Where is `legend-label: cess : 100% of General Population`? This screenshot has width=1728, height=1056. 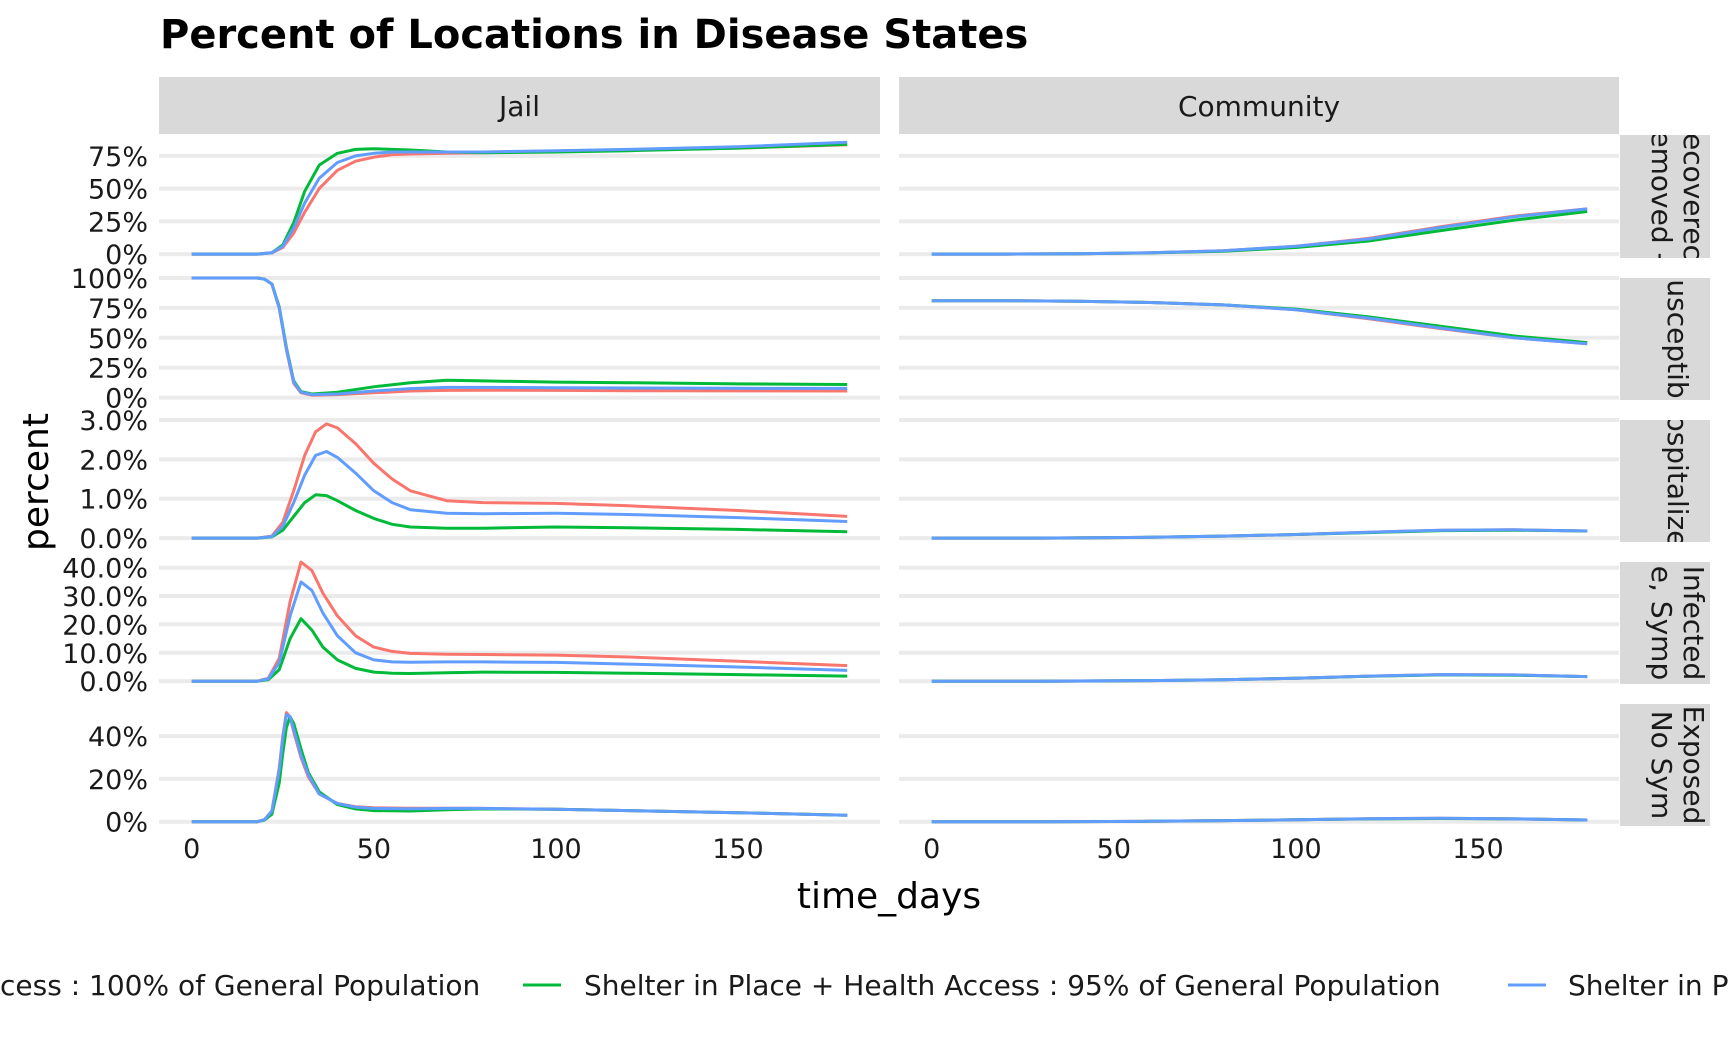
legend-label: cess : 100% of General Population is located at coordinates (240, 985).